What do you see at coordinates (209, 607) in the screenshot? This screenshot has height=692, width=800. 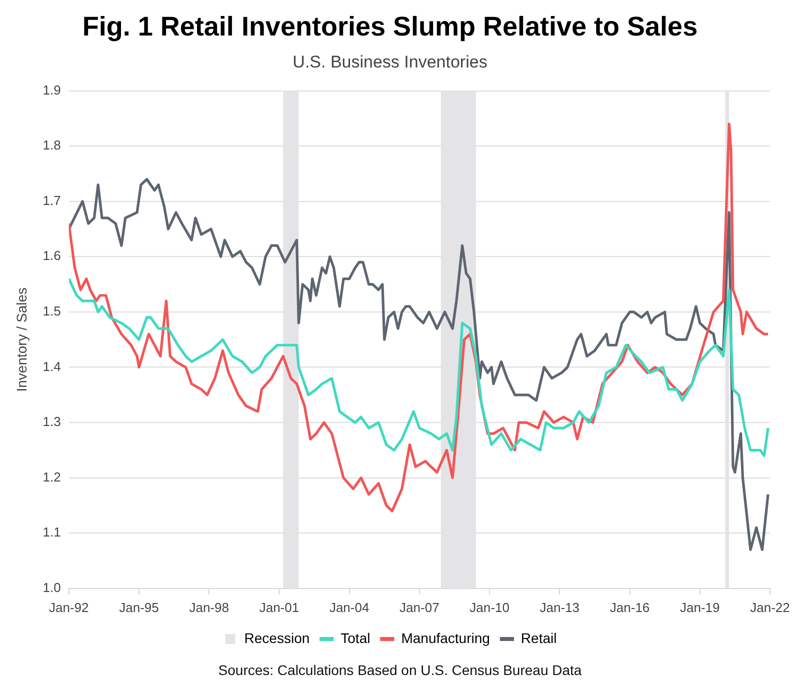 I see `x-tick-label: Jan-98` at bounding box center [209, 607].